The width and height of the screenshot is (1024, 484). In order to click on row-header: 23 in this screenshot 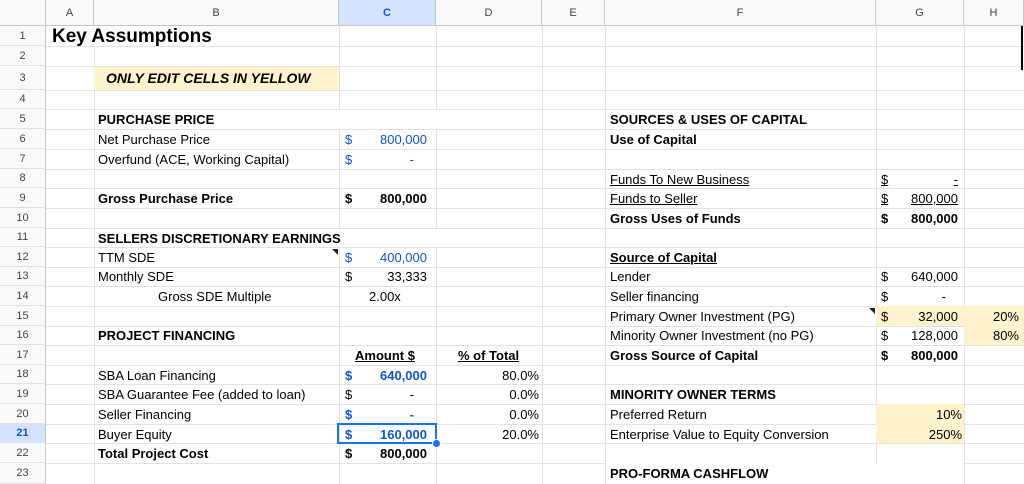, I will do `click(23, 473)`.